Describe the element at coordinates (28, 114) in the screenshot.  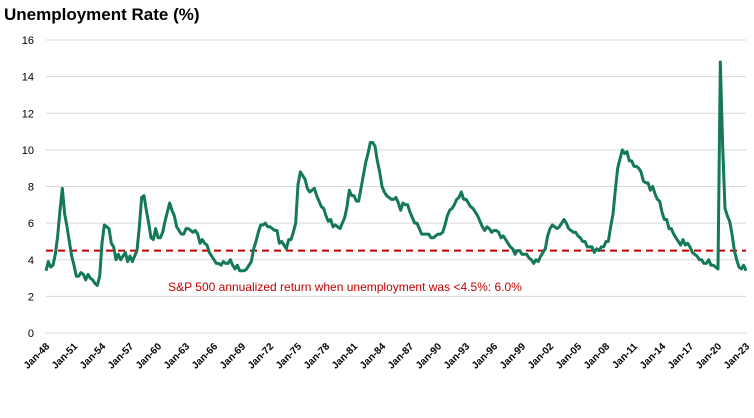
I see `y-tick-label: 12` at that location.